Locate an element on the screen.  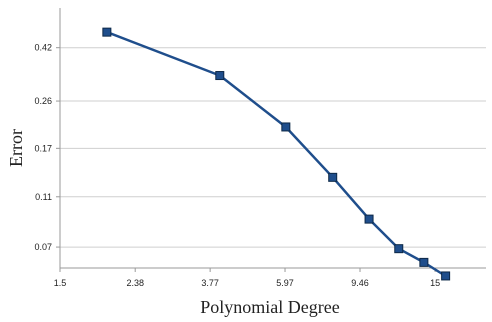
y-axis-title: Error is located at coordinates (16, 148).